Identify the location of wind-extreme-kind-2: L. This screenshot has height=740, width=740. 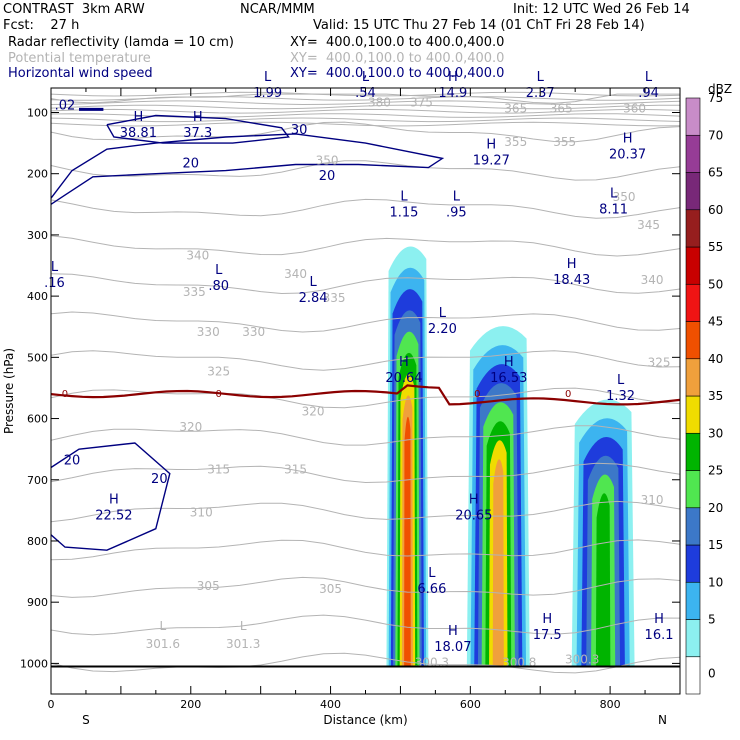
(268, 77).